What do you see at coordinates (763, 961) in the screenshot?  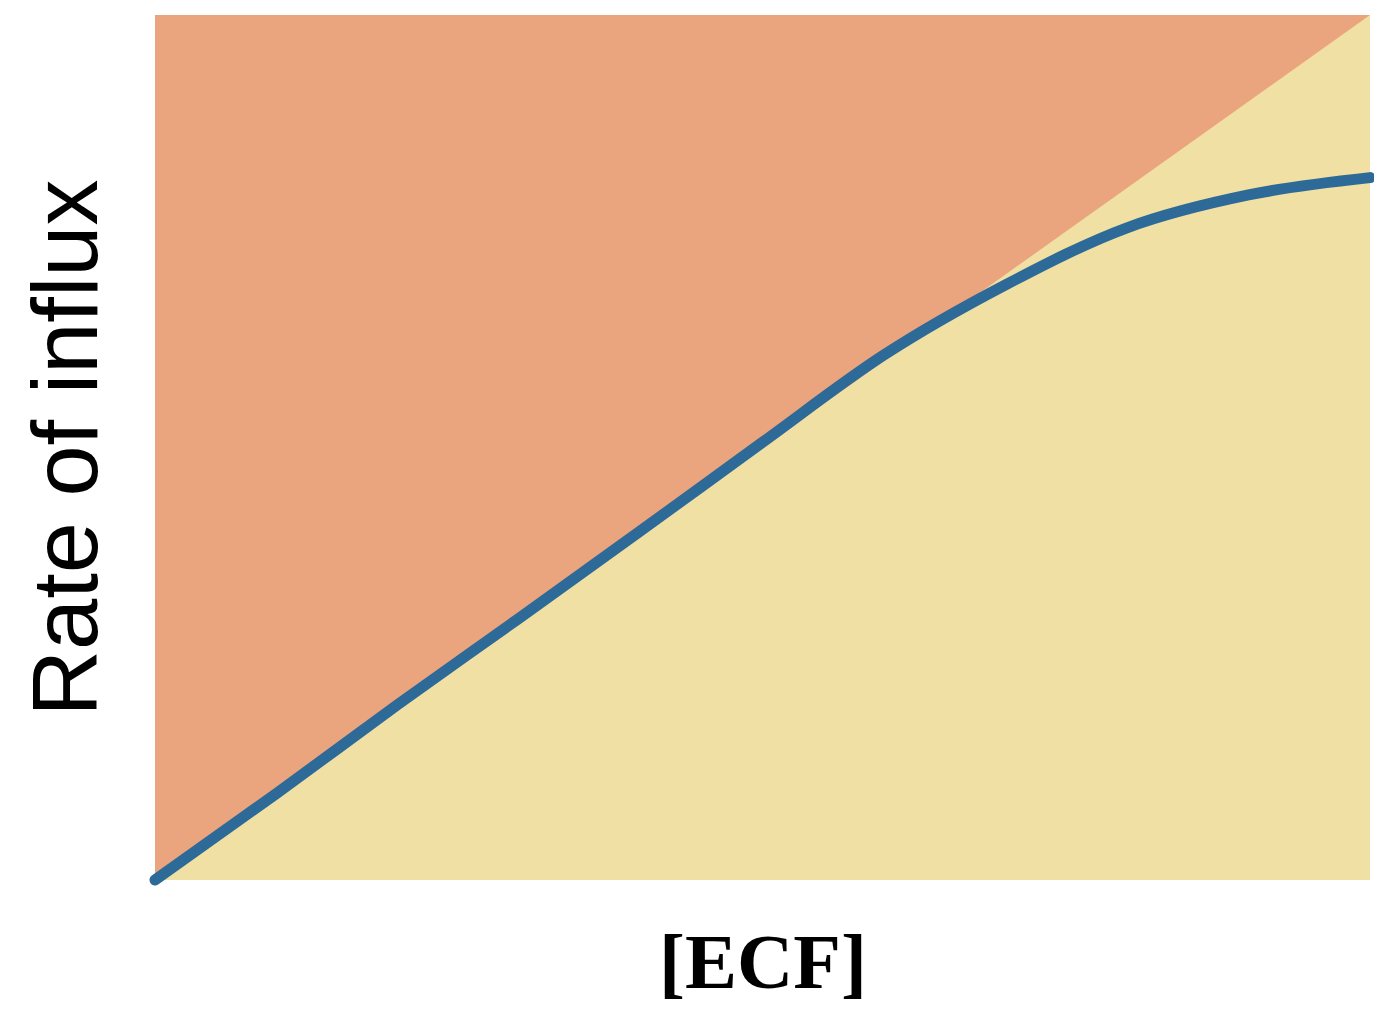 I see `x-axis-title: [ECF]` at bounding box center [763, 961].